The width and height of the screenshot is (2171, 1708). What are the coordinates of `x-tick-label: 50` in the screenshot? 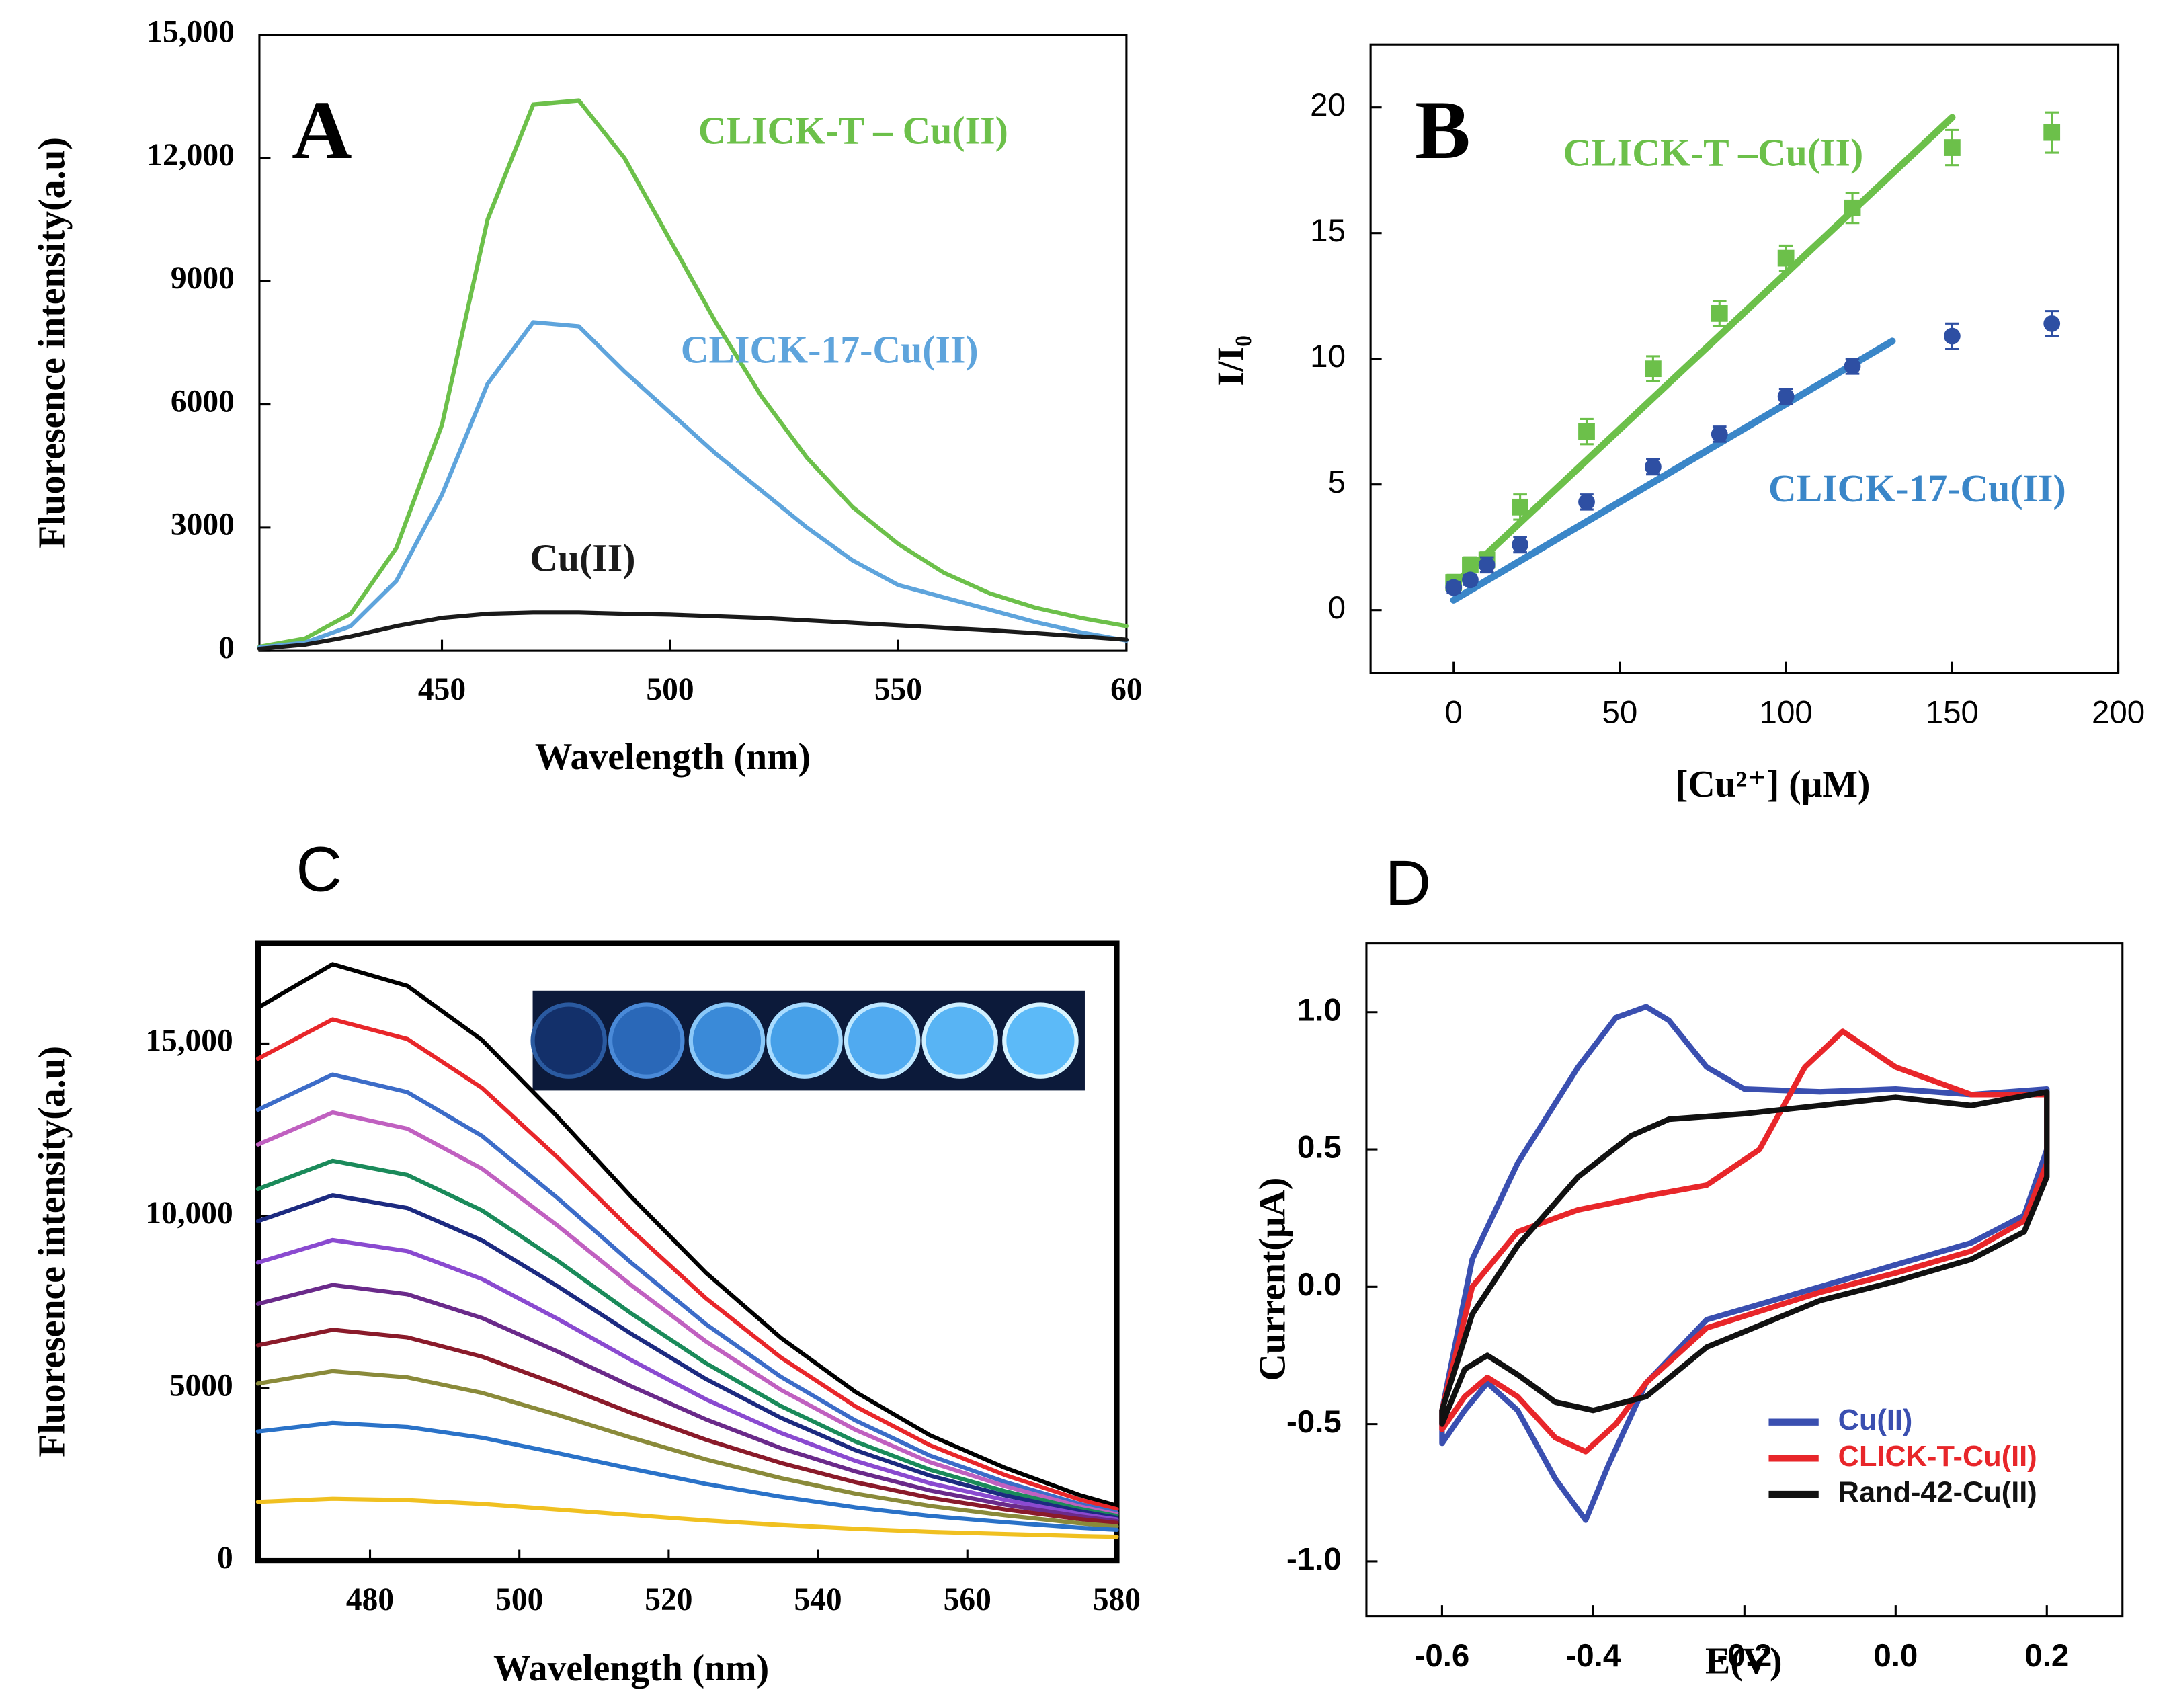 It's located at (1620, 713).